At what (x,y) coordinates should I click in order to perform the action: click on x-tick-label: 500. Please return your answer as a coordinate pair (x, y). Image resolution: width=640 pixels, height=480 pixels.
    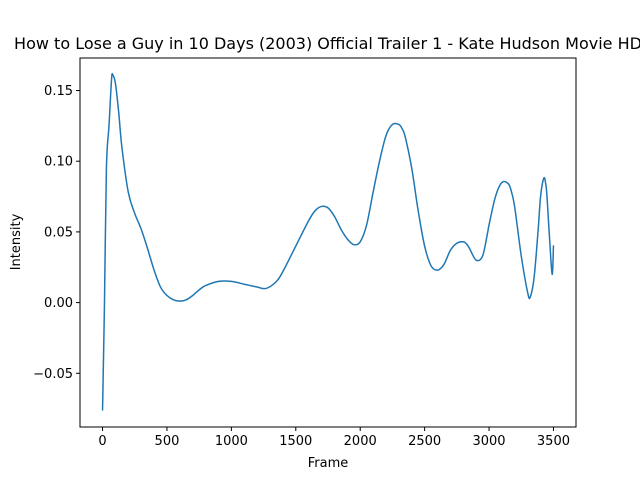
    Looking at the image, I should click on (167, 441).